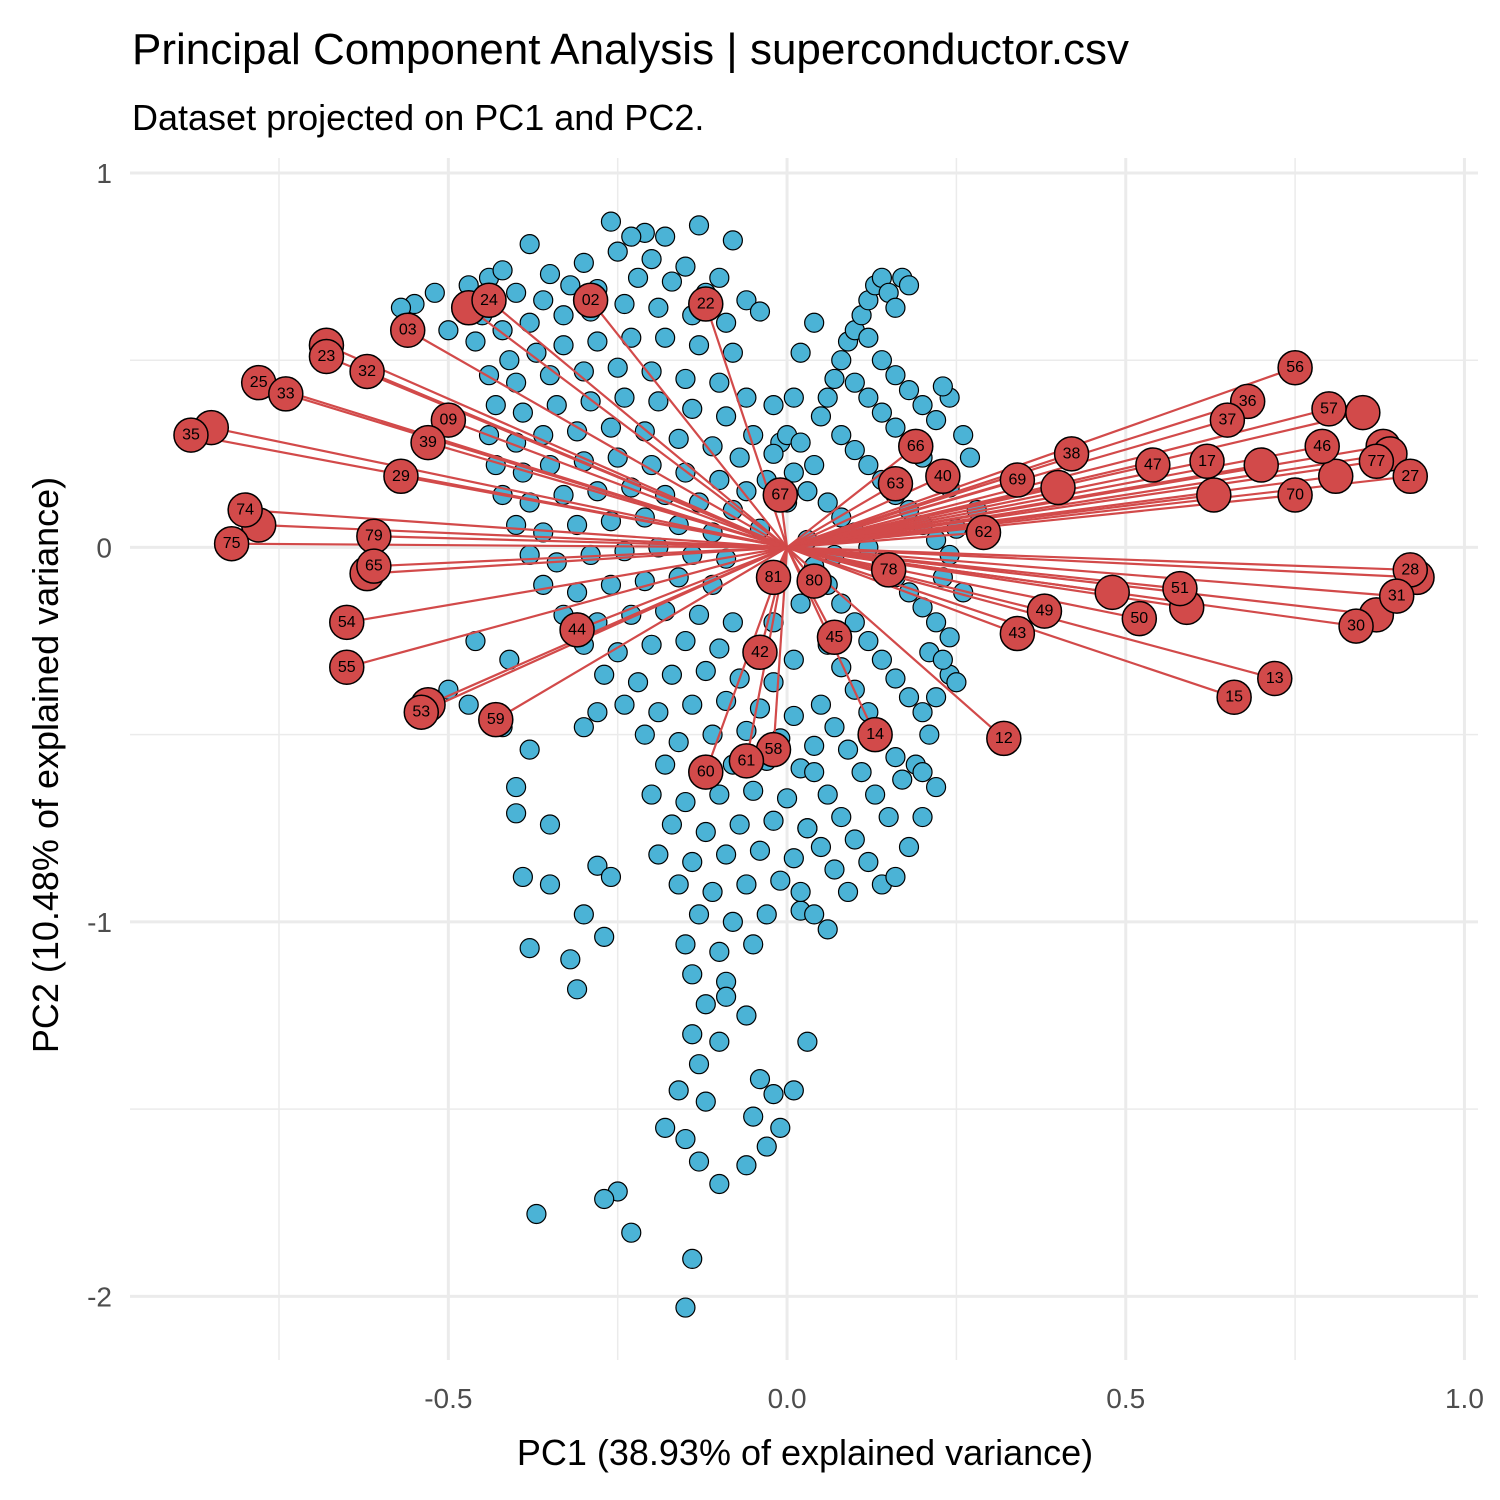  I want to click on loading-label-text: 14, so click(875, 734).